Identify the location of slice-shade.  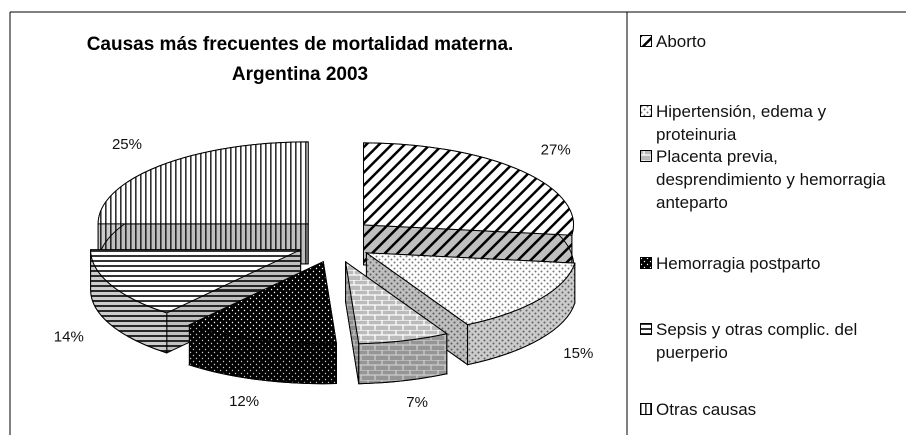
(352, 322).